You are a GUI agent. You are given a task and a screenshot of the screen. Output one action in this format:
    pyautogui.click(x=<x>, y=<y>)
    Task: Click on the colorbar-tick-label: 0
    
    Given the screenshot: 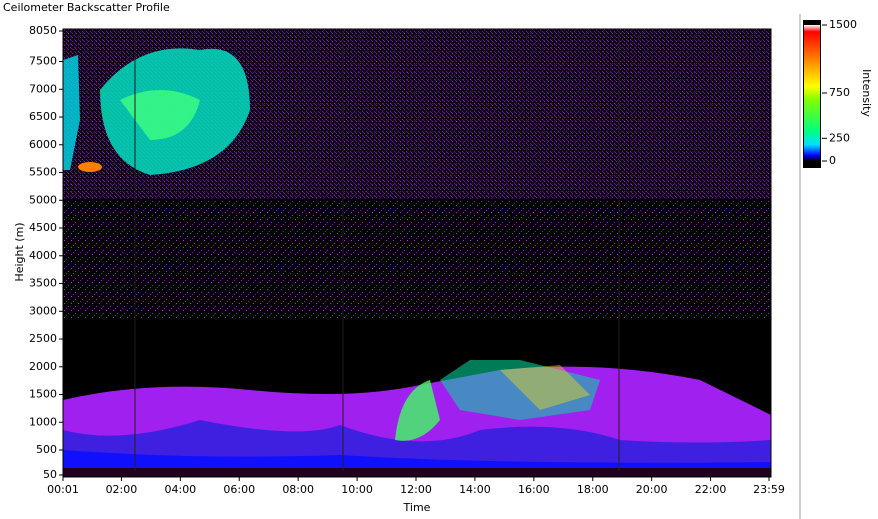 What is the action you would take?
    pyautogui.click(x=832, y=160)
    